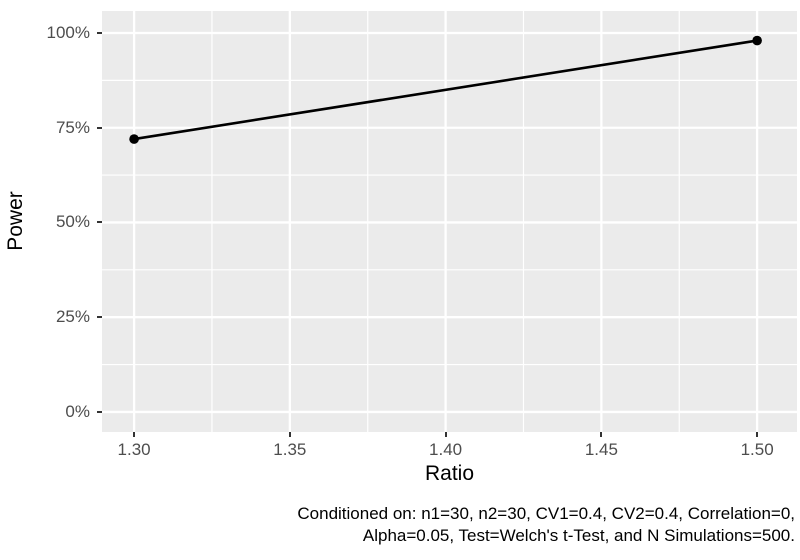  What do you see at coordinates (134, 449) in the screenshot?
I see `x-tick-label: 1.30` at bounding box center [134, 449].